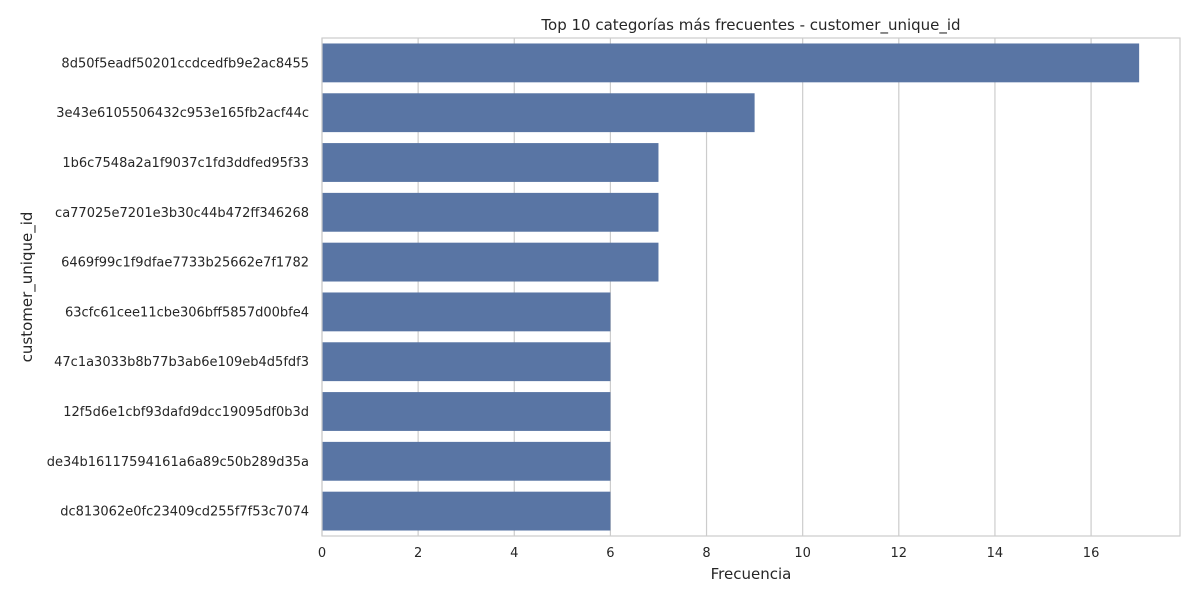 The width and height of the screenshot is (1200, 600). I want to click on y-tick-label: dc813062e0fc23409cd255f7f53c7074, so click(184, 512).